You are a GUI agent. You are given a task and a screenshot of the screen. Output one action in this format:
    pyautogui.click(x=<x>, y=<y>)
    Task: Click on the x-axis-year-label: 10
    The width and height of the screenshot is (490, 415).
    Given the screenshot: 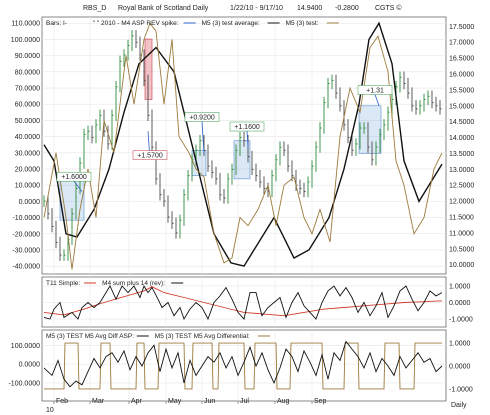 What is the action you would take?
    pyautogui.click(x=50, y=410)
    